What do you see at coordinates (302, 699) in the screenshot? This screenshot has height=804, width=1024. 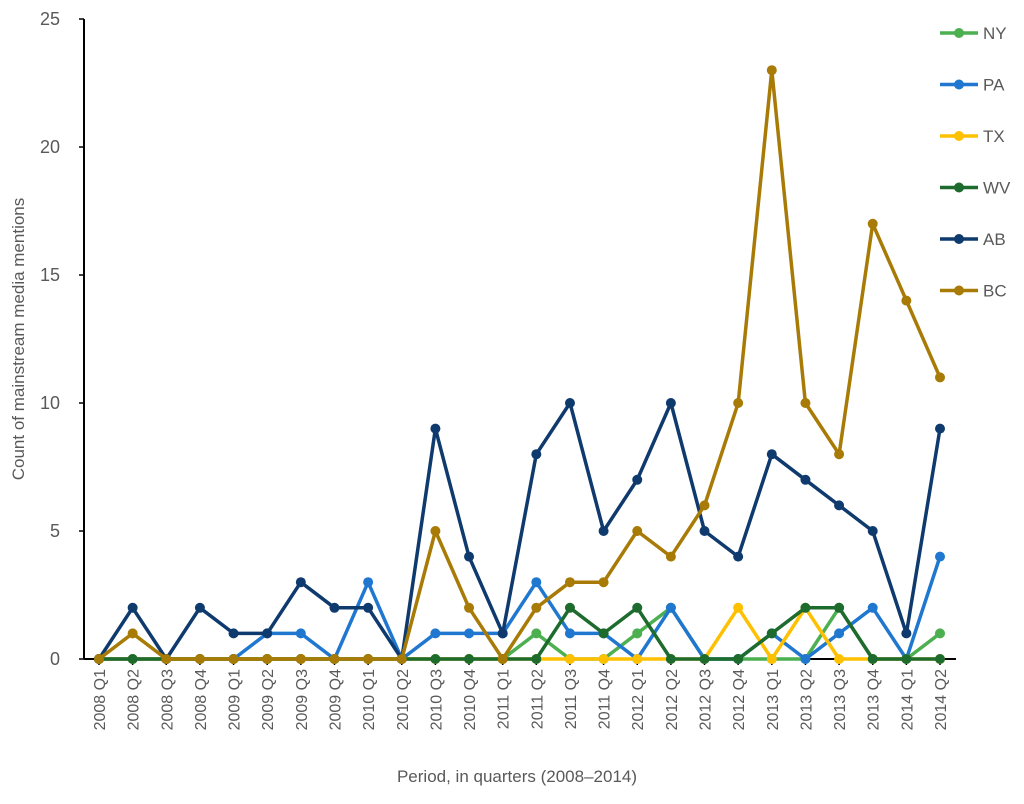 I see `x-tick-label: 2009 Q3` at bounding box center [302, 699].